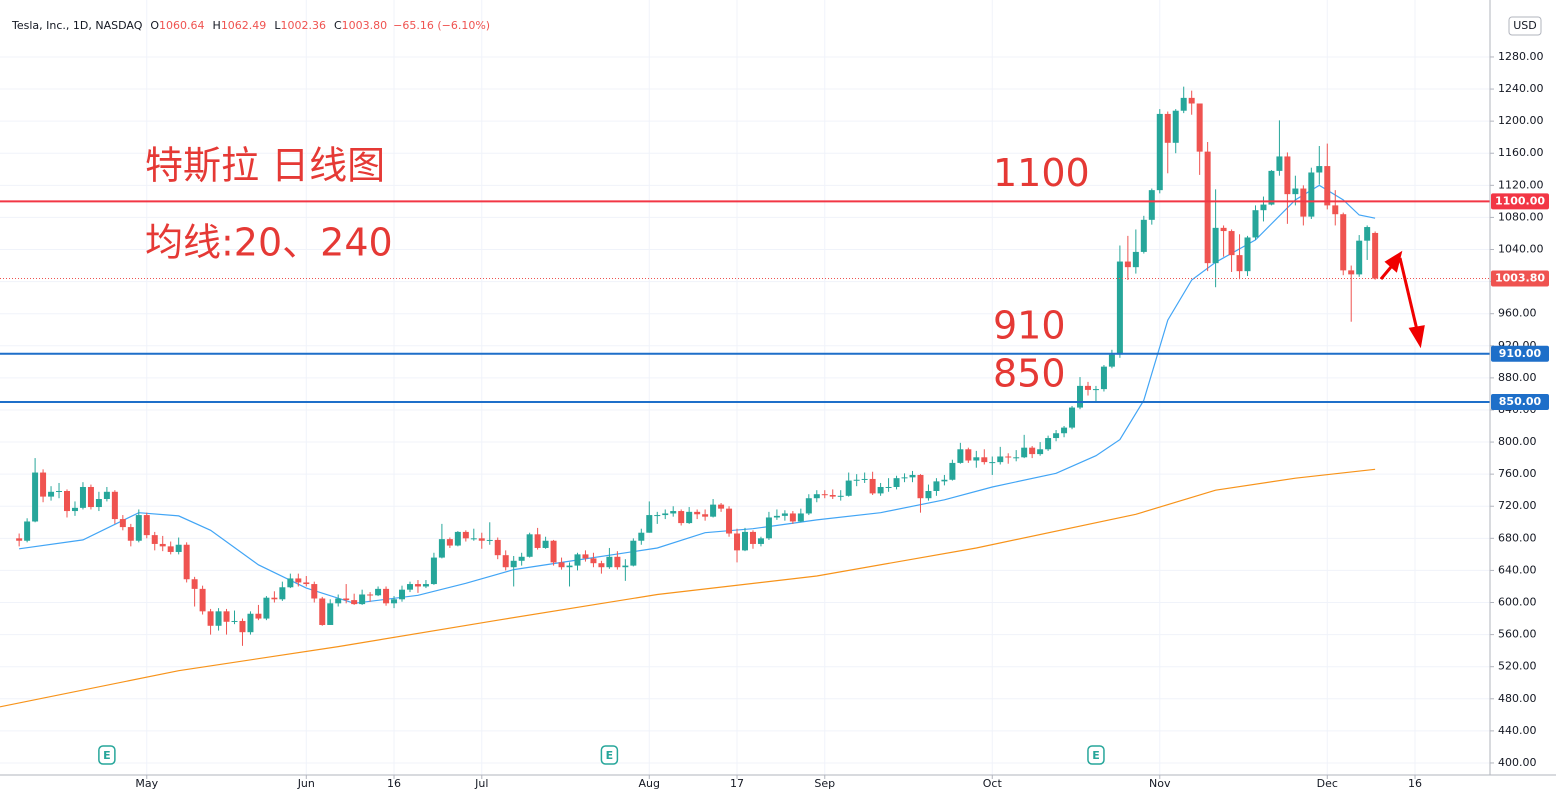 This screenshot has height=799, width=1556. Describe the element at coordinates (338, 25) in the screenshot. I see `ohlc-key: C` at that location.